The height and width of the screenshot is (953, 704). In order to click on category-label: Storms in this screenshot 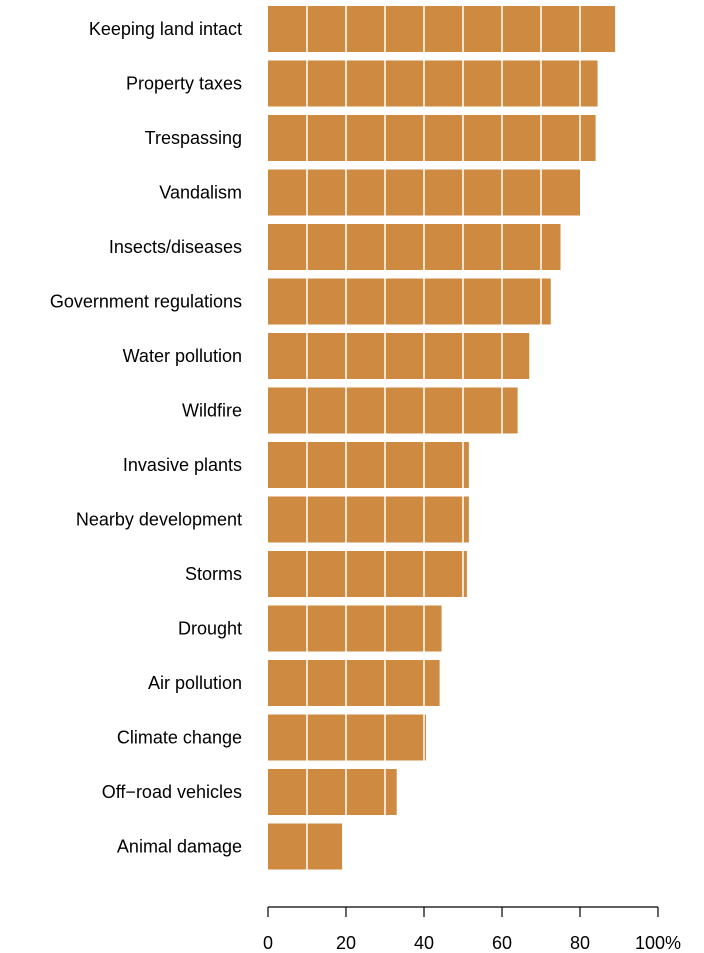, I will do `click(213, 574)`.